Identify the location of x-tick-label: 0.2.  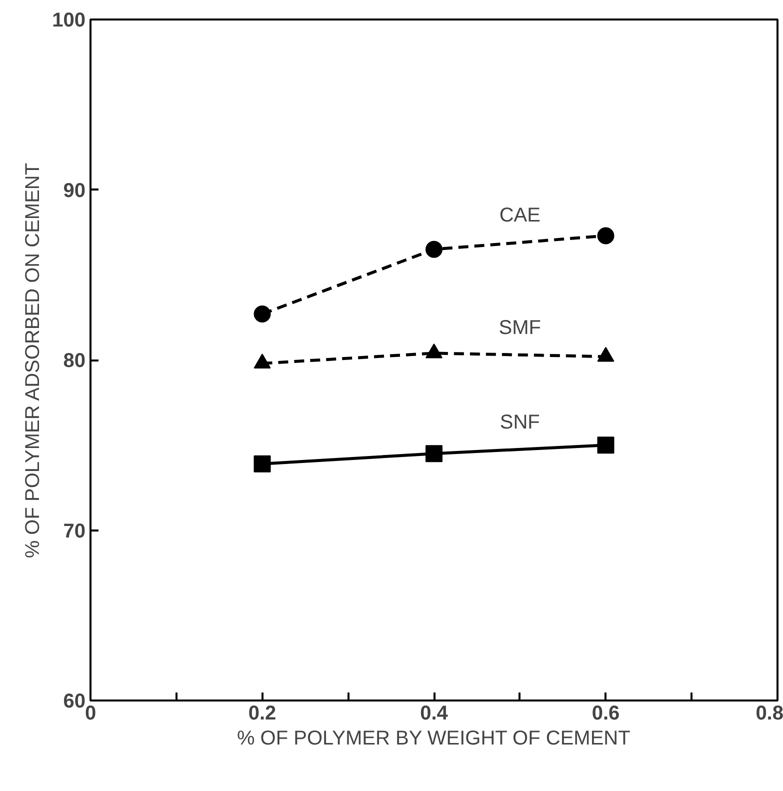
(262, 713).